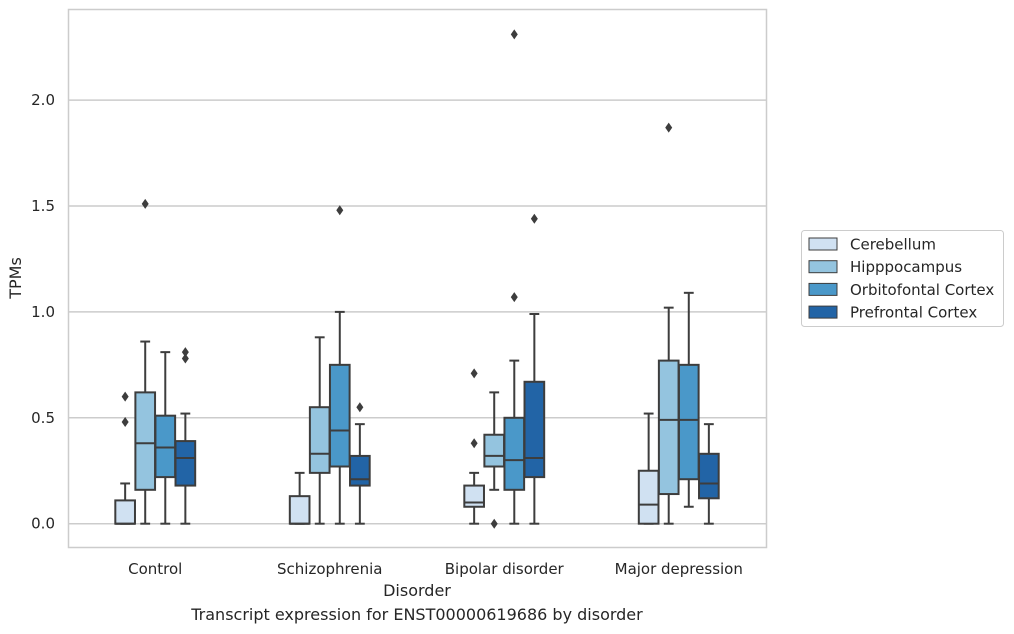  Describe the element at coordinates (505, 569) in the screenshot. I see `x-tick-label: Bipolar disorder` at that location.